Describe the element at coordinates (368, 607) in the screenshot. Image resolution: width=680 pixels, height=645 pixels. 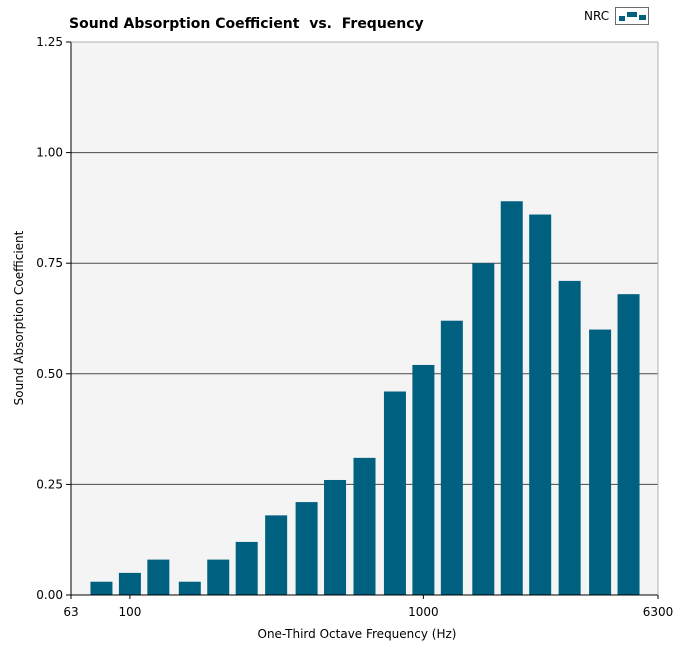
I see `x-ticks: 63 100 1000 6300` at that location.